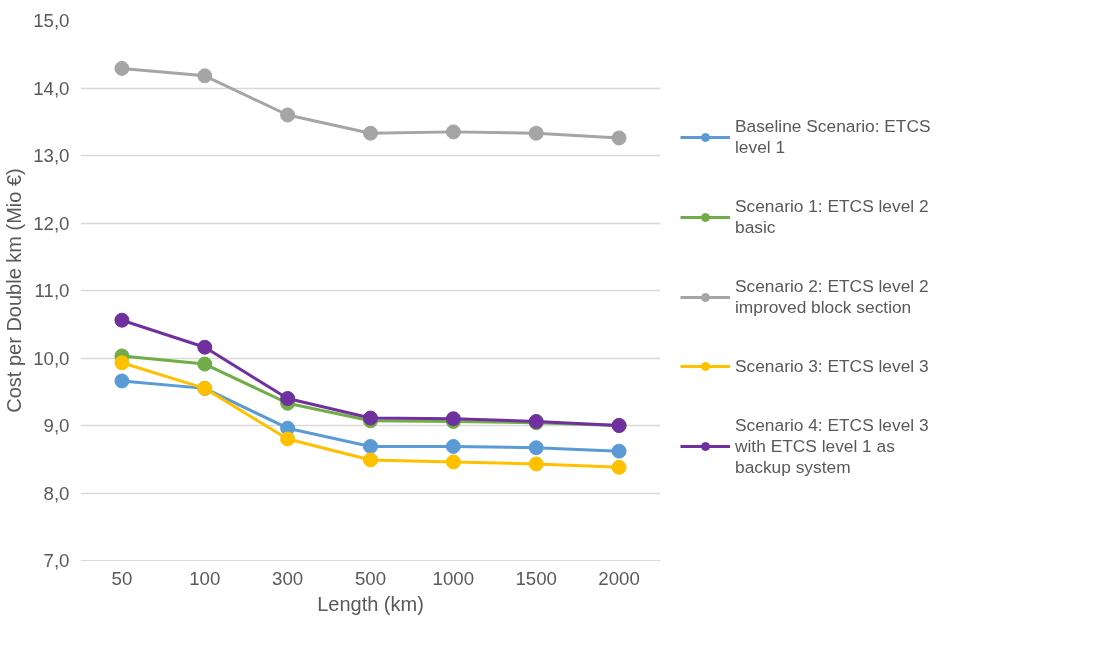 The image size is (1106, 670). What do you see at coordinates (52, 290) in the screenshot?
I see `y-tick-label: 11,0` at bounding box center [52, 290].